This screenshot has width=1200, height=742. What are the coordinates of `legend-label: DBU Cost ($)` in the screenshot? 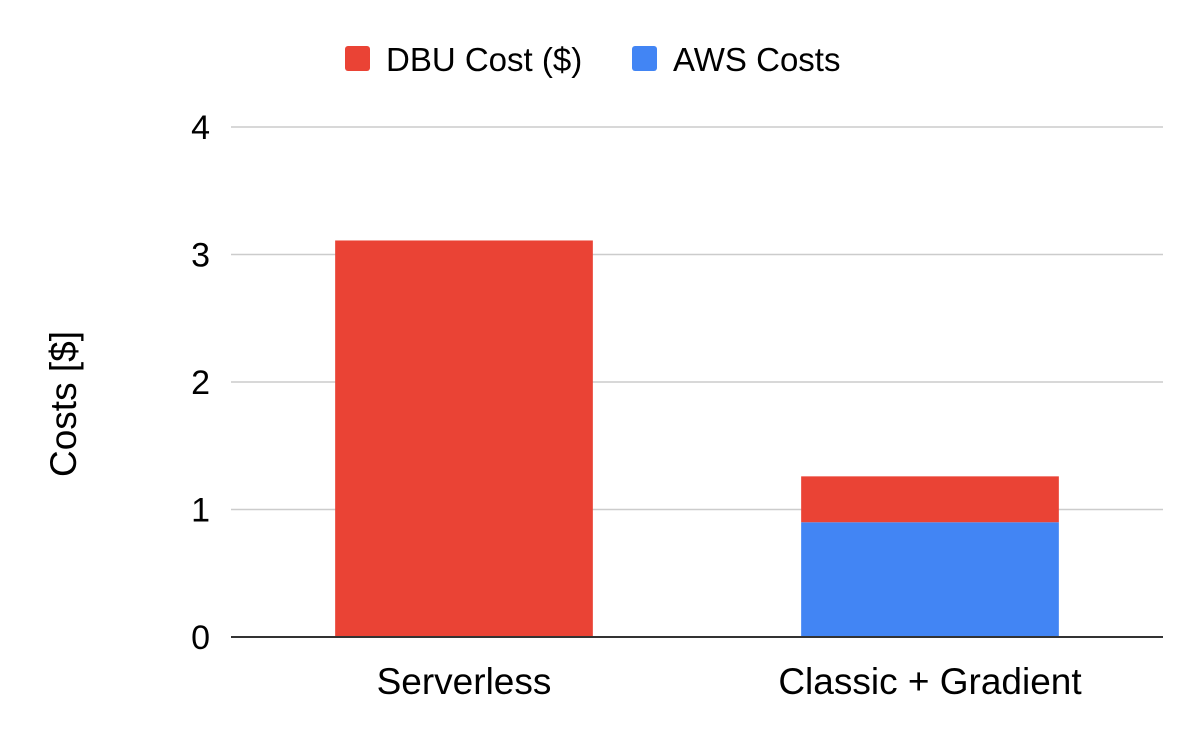 It's located at (484, 59).